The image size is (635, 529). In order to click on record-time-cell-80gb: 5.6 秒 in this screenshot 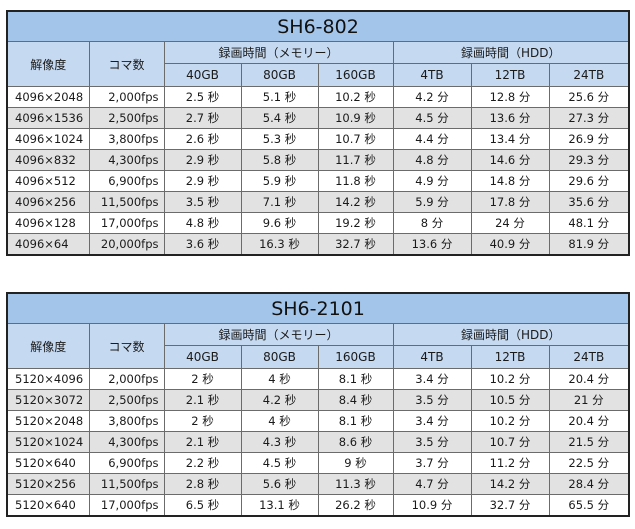, I will do `click(279, 484)`.